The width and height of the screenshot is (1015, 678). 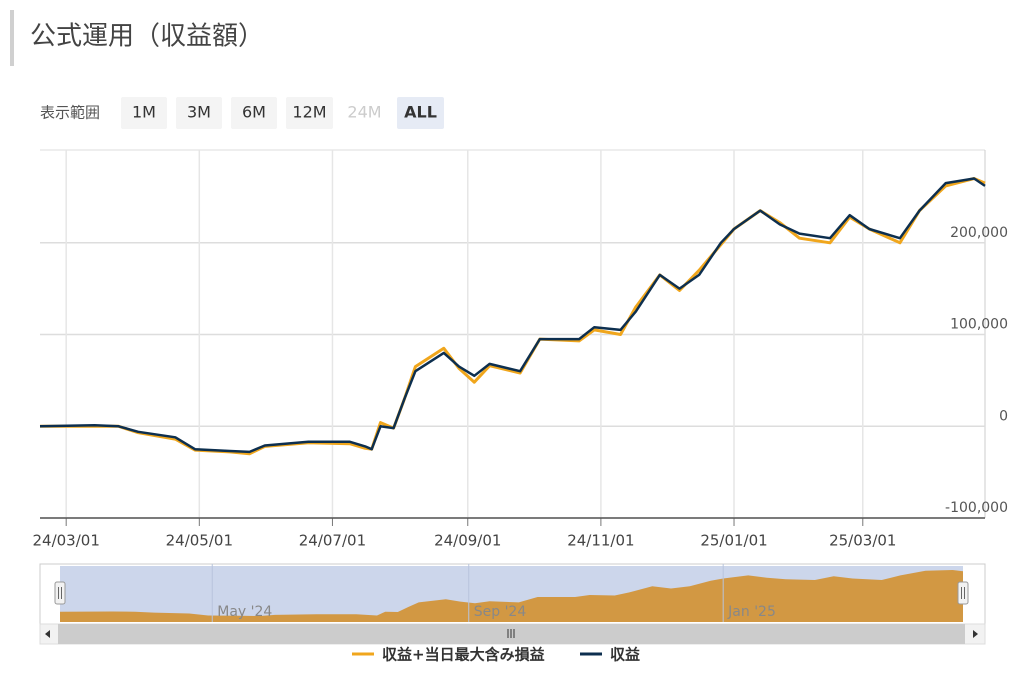 I want to click on range-label: 表示範囲, so click(x=70, y=113).